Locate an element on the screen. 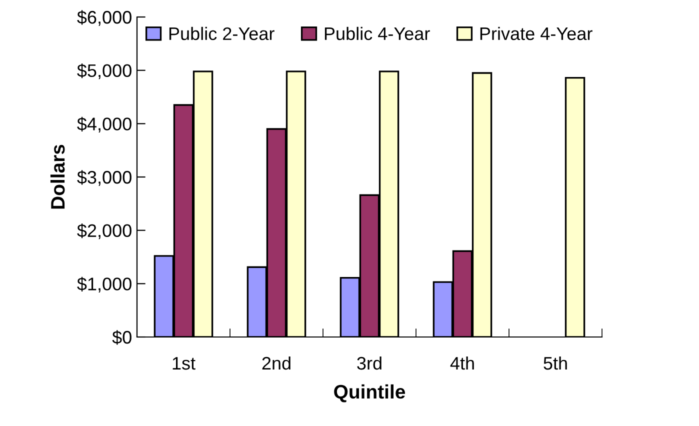 The width and height of the screenshot is (699, 426). legend-label: Private 4-Year is located at coordinates (536, 33).